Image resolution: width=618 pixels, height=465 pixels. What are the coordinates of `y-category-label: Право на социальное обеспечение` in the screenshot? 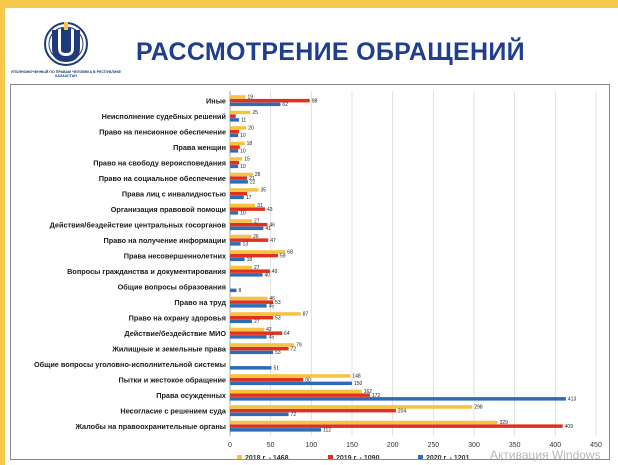 It's located at (162, 178).